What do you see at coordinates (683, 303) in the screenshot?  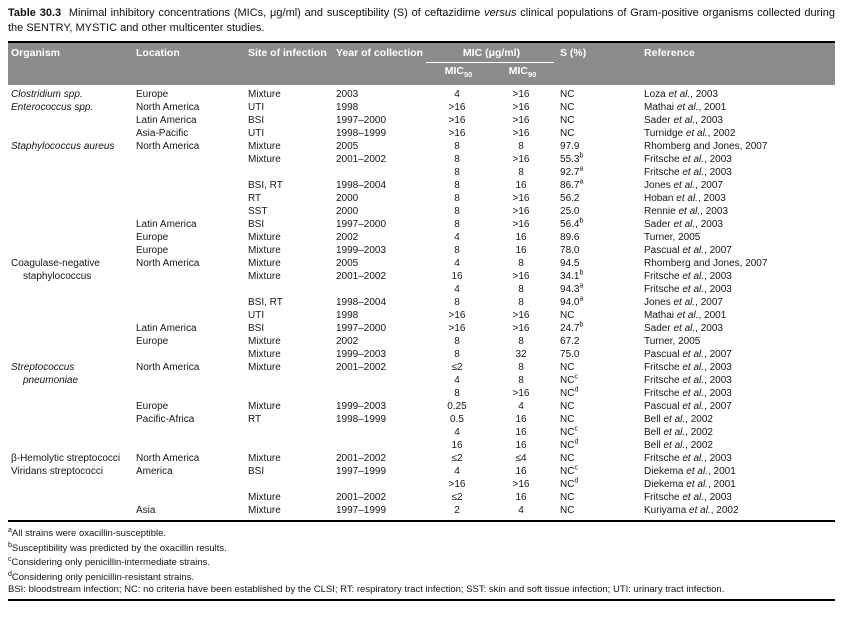 I see `cell-reference: Jones et al., 2007` at bounding box center [683, 303].